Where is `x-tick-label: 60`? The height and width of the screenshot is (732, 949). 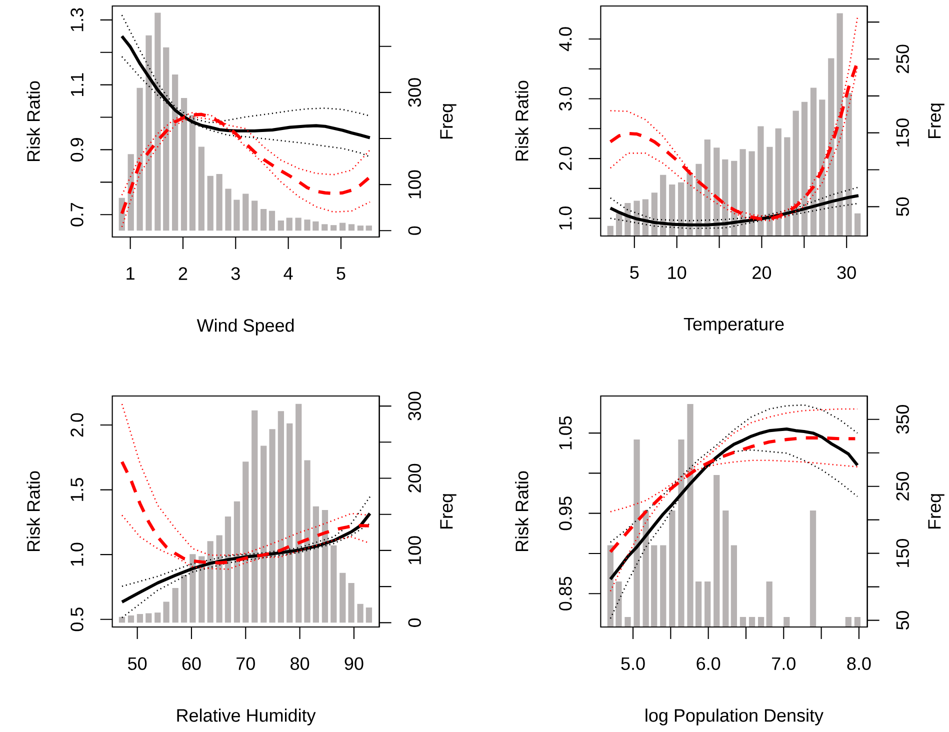
x-tick-label: 60 is located at coordinates (191, 663).